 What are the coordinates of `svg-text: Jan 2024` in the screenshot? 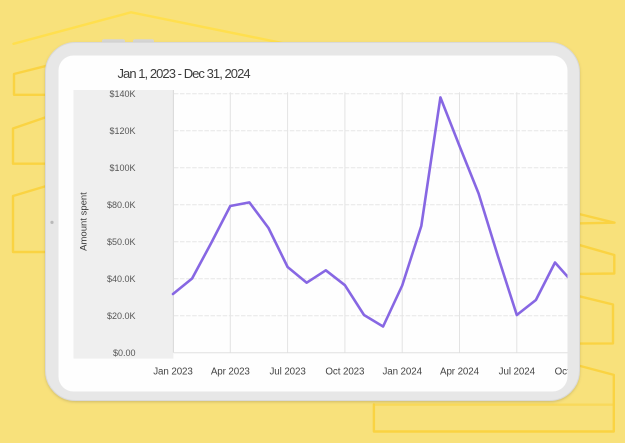 It's located at (402, 371).